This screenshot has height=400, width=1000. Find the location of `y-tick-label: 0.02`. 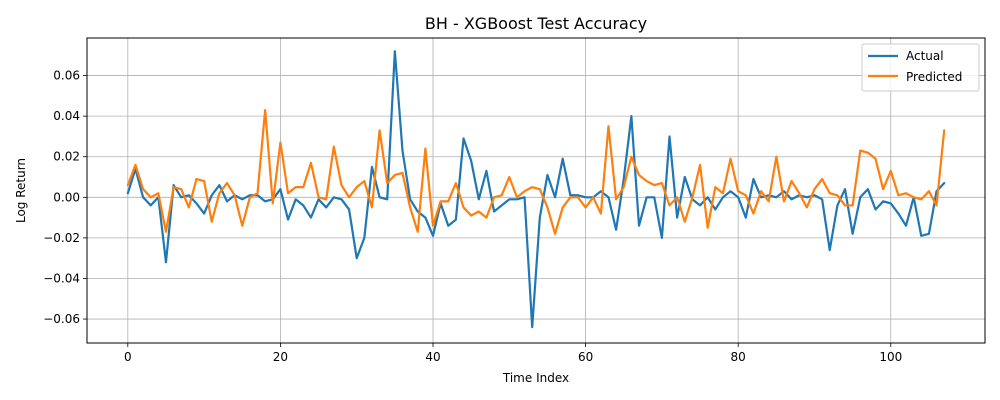

y-tick-label: 0.02 is located at coordinates (66, 157).